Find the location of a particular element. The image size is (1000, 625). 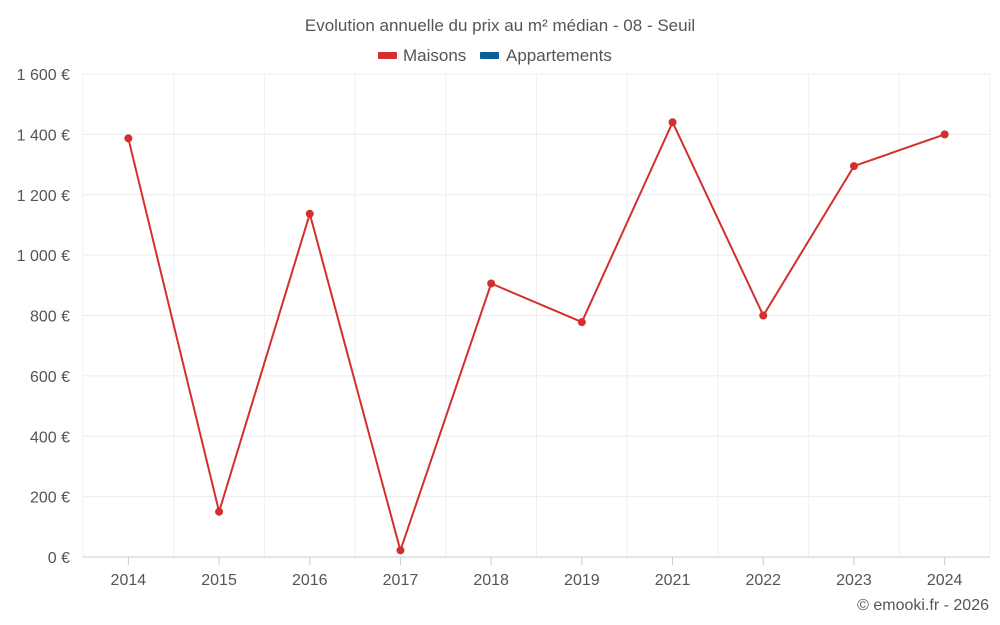

legend-item-maisons: Maisons is located at coordinates (422, 55).